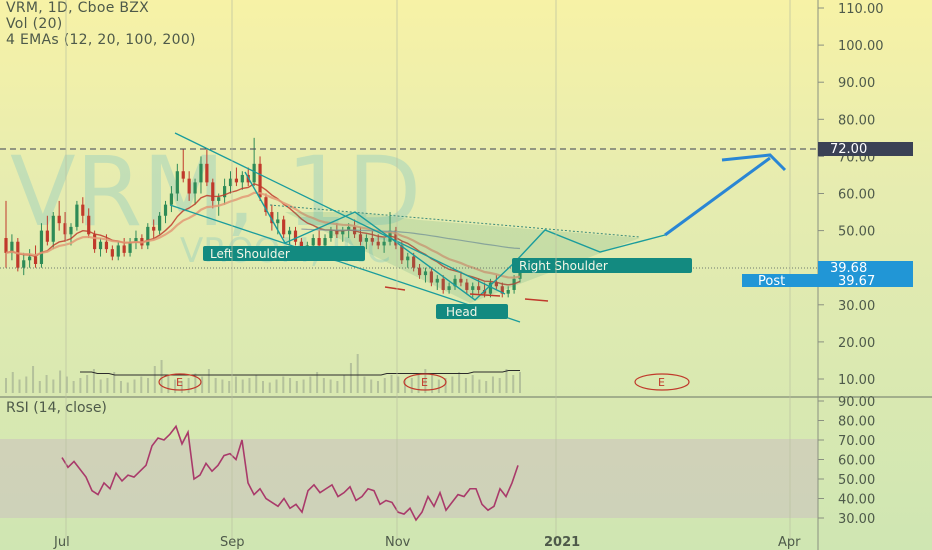 The height and width of the screenshot is (550, 932). Describe the element at coordinates (717, 196) in the screenshot. I see `projection-arrow` at that location.